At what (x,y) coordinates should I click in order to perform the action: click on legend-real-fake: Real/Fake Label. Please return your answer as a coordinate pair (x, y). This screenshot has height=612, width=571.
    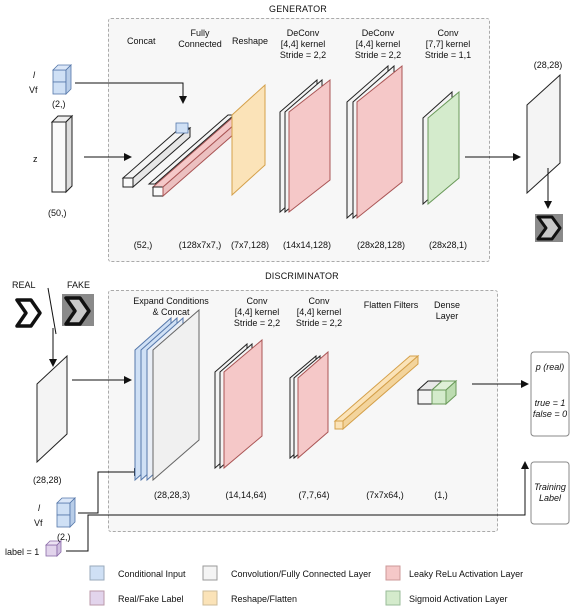
    Looking at the image, I should click on (151, 599).